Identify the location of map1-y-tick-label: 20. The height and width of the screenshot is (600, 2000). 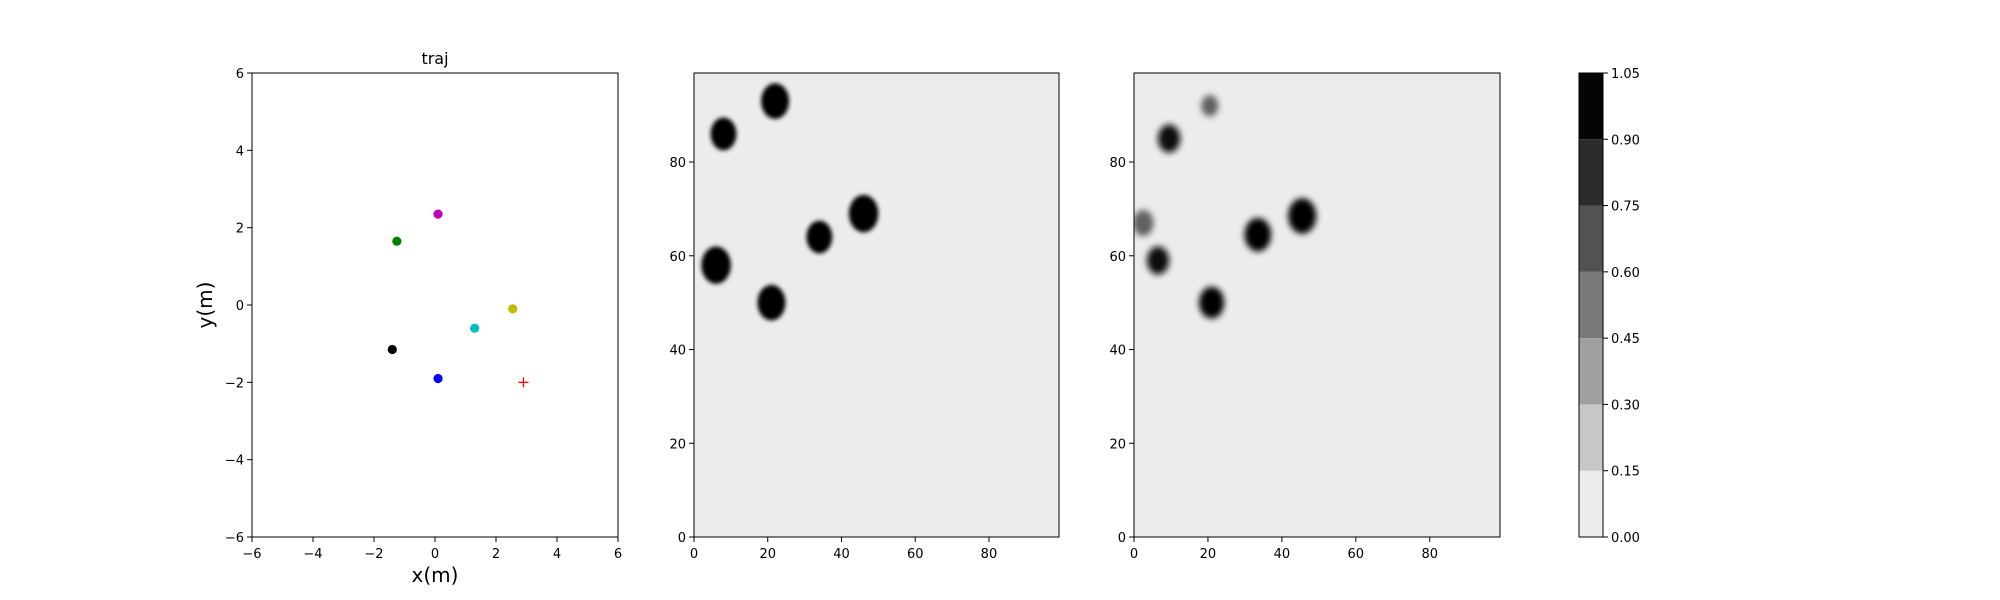
(677, 444).